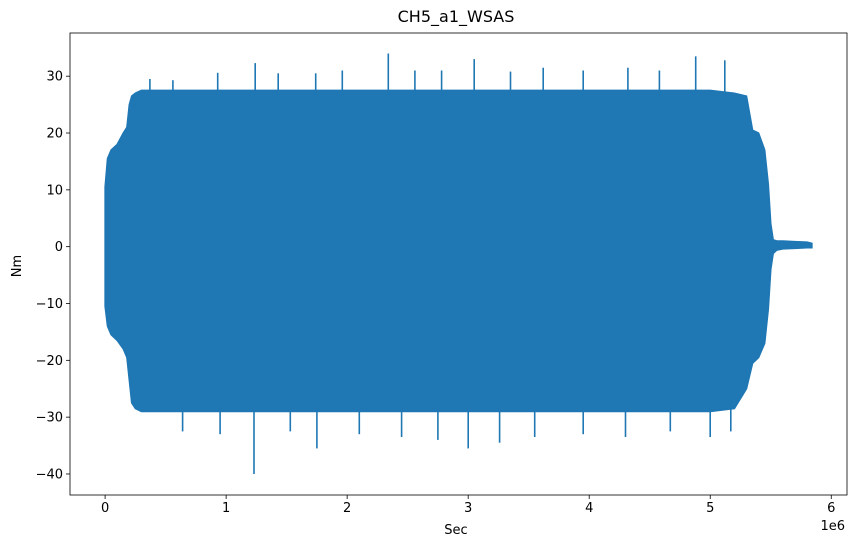 The width and height of the screenshot is (853, 547). I want to click on x-tick-label: 4, so click(589, 508).